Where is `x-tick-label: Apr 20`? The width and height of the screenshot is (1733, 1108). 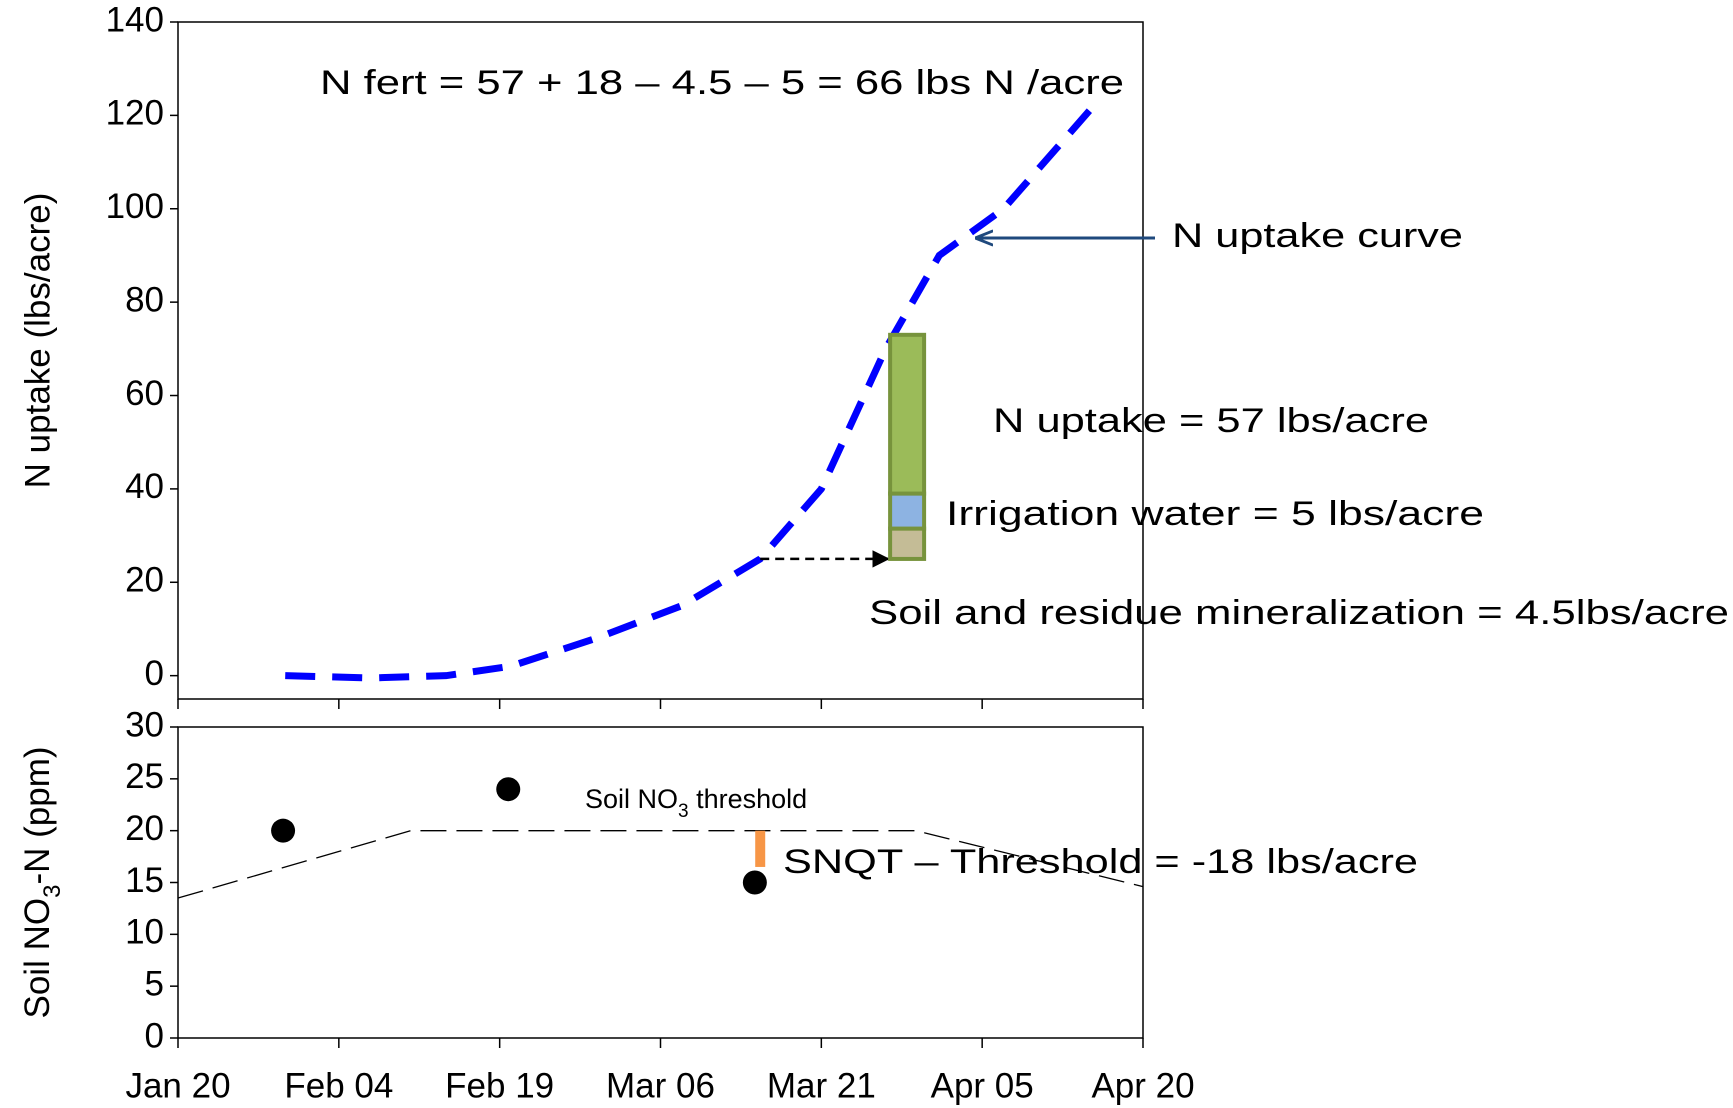 x-tick-label: Apr 20 is located at coordinates (1142, 1085).